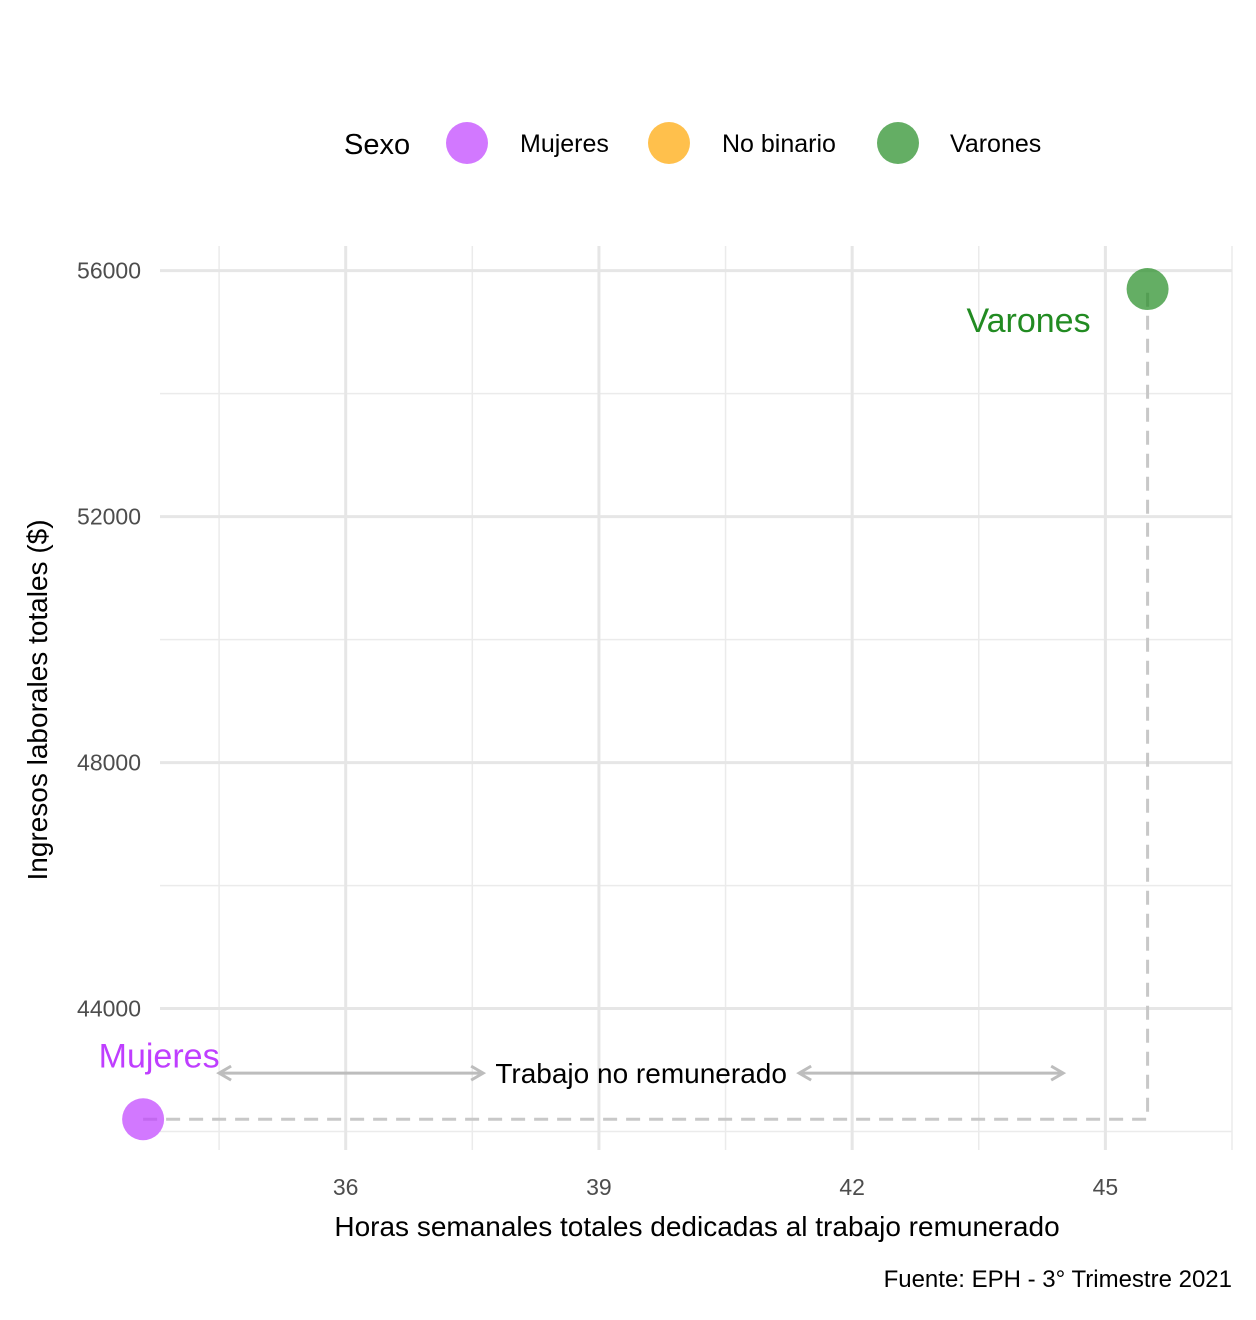  What do you see at coordinates (143, 1119) in the screenshot?
I see `data-point-mujeres` at bounding box center [143, 1119].